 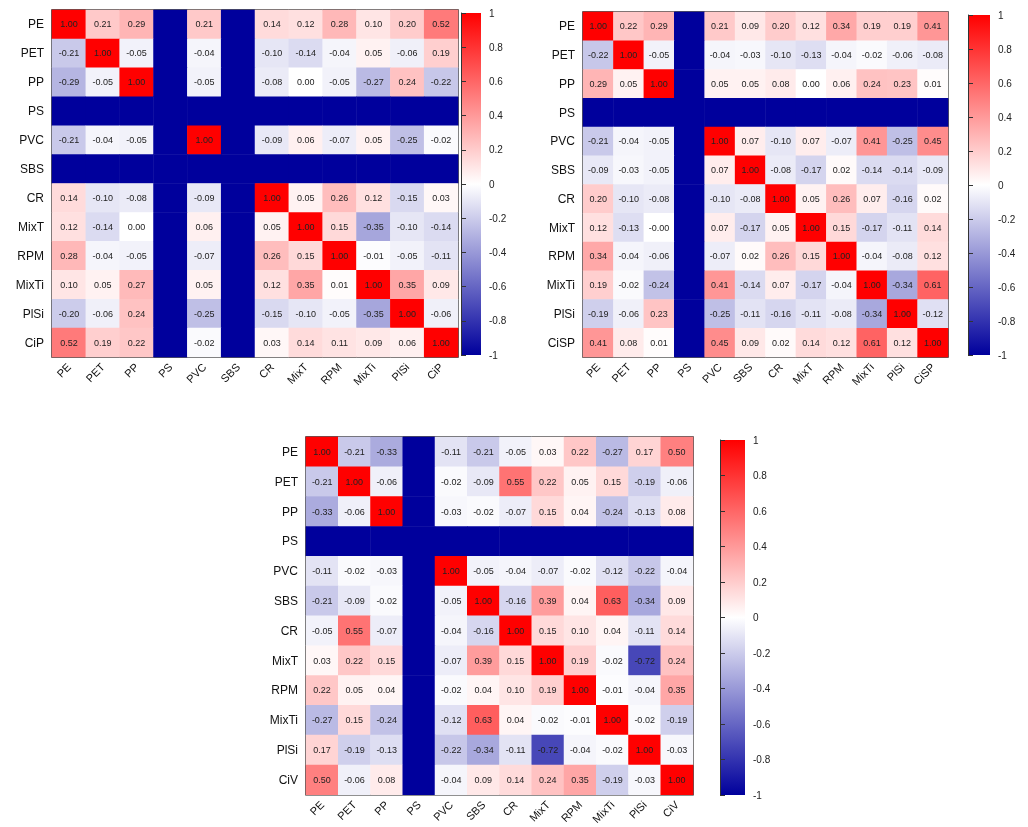 I want to click on x-tick-label: PS, so click(x=684, y=370).